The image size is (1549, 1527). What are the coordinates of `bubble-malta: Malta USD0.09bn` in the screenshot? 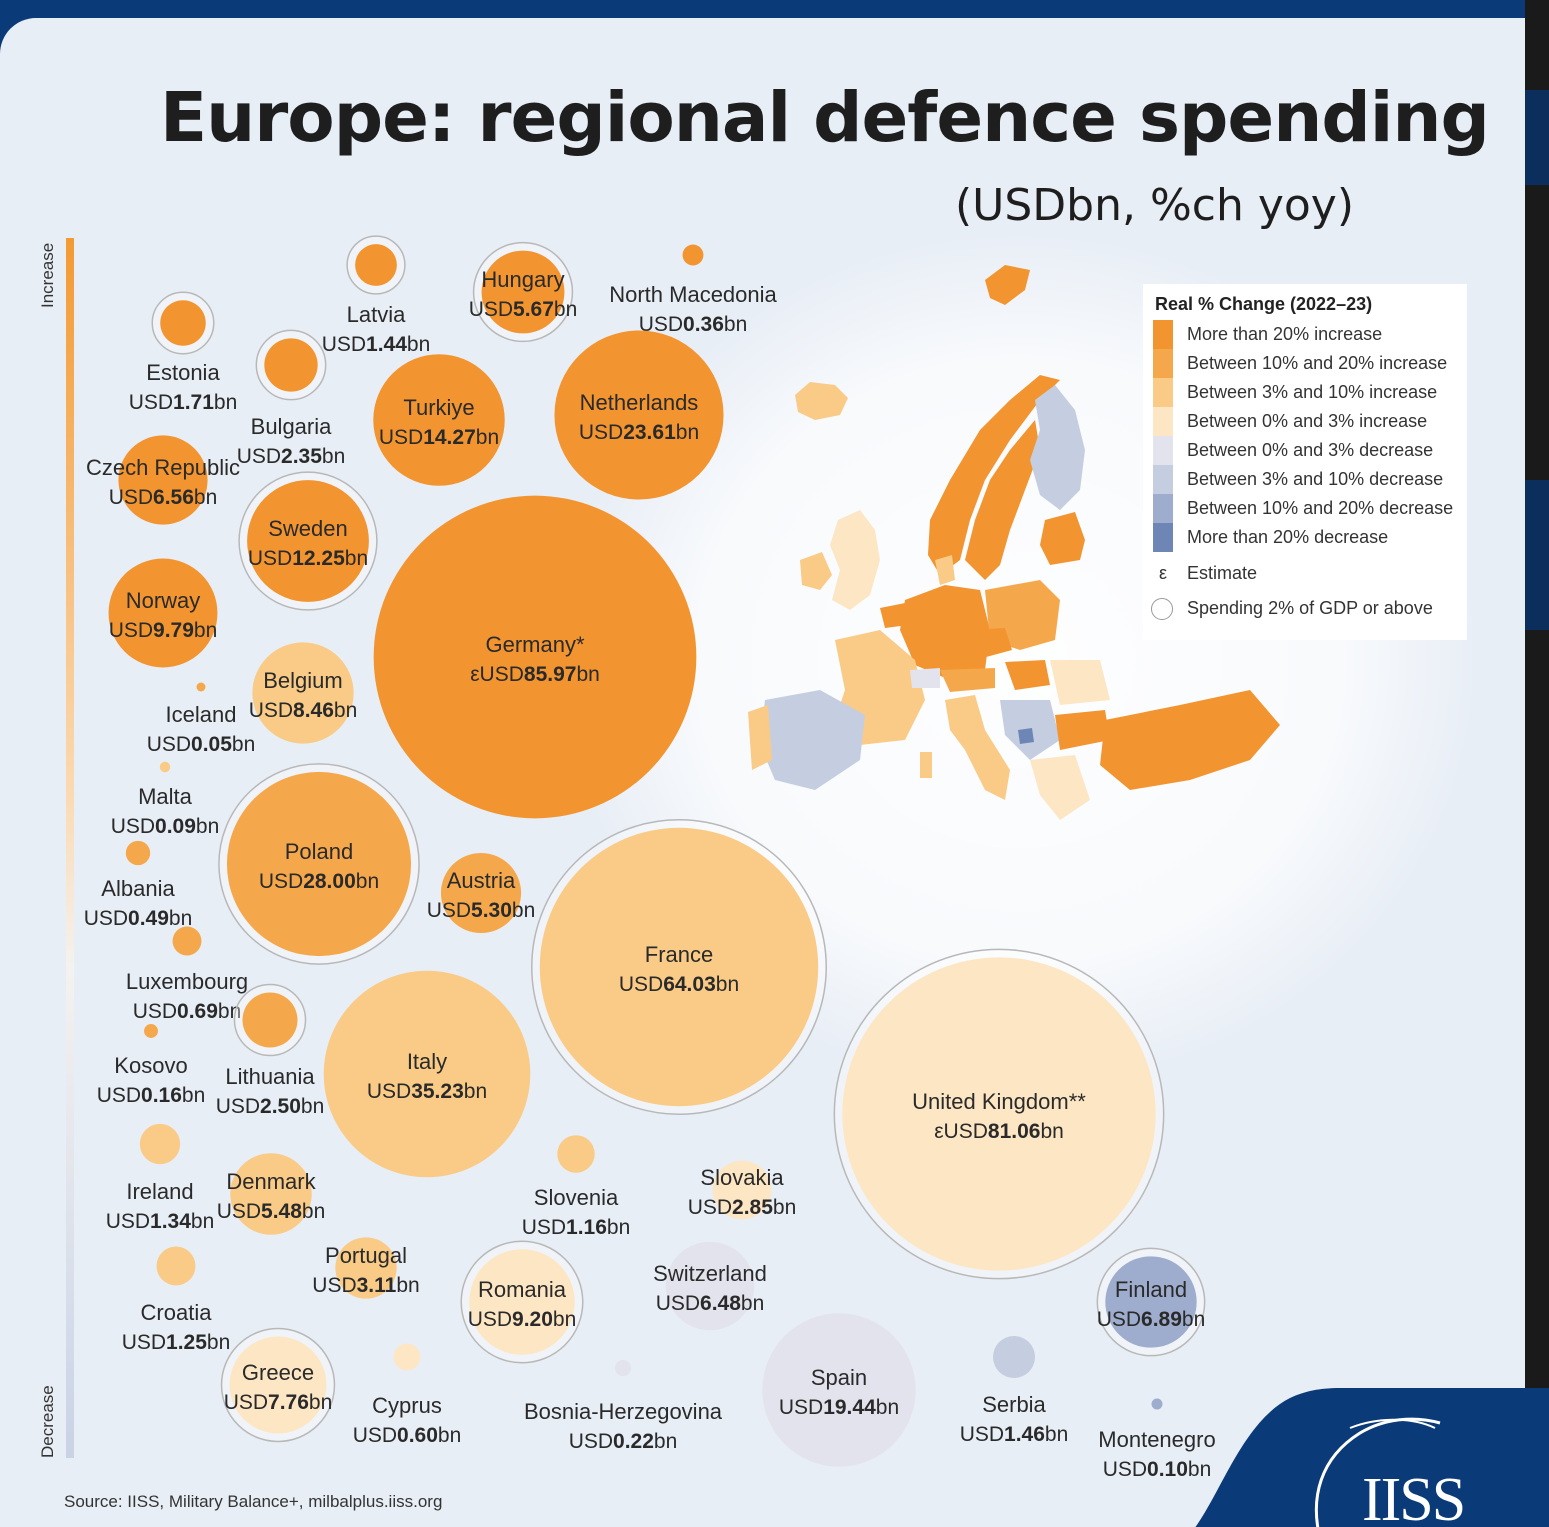 It's located at (165, 799).